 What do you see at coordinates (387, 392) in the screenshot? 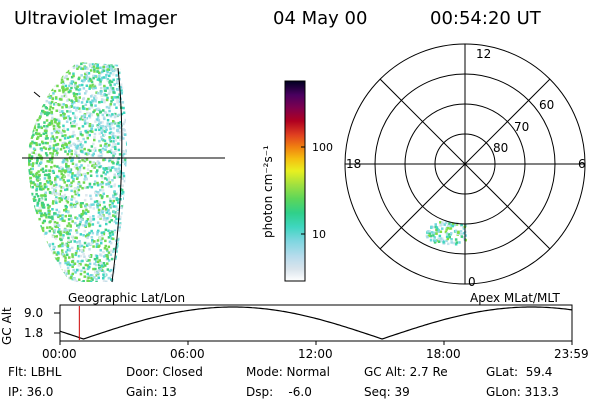
I see `seq-info: Seq: 39` at bounding box center [387, 392].